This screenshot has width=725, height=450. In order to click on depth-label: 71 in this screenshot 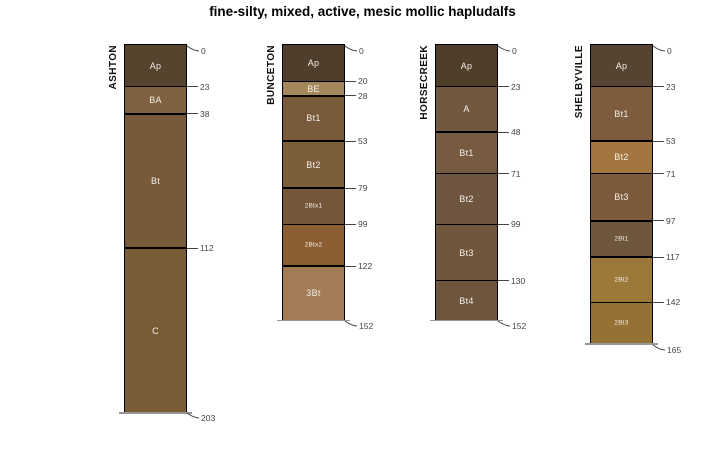, I will do `click(516, 173)`.